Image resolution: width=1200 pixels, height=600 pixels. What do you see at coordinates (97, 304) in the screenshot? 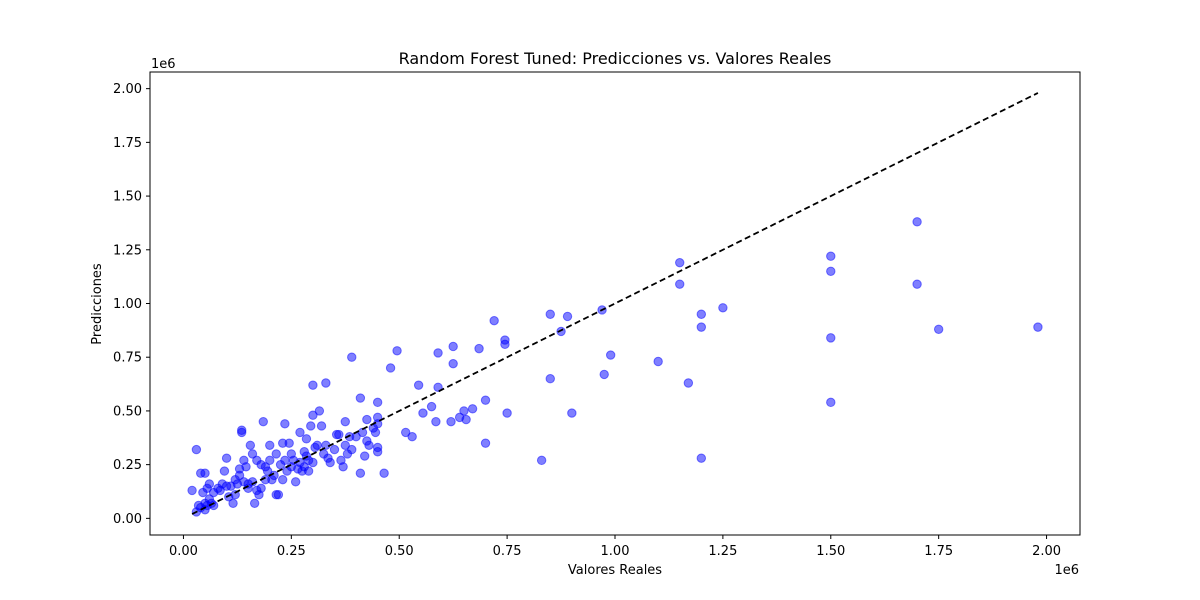
I see `y-axis-label: Predicciones` at bounding box center [97, 304].